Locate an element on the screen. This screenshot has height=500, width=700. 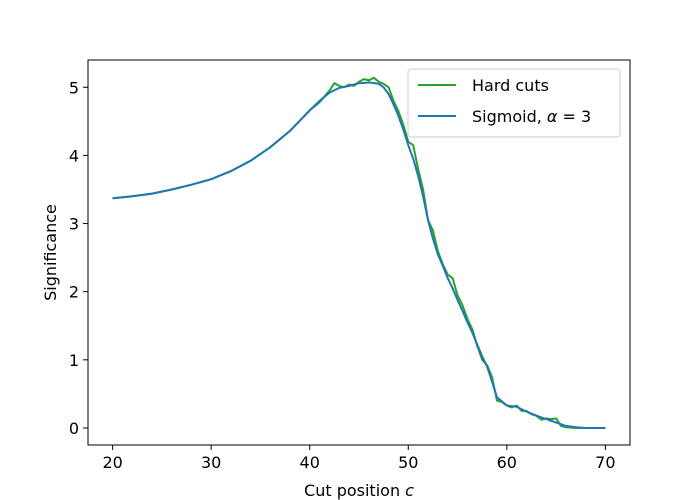
legend-label-sigmoid: Sigmoid, α = 3 is located at coordinates (531, 116).